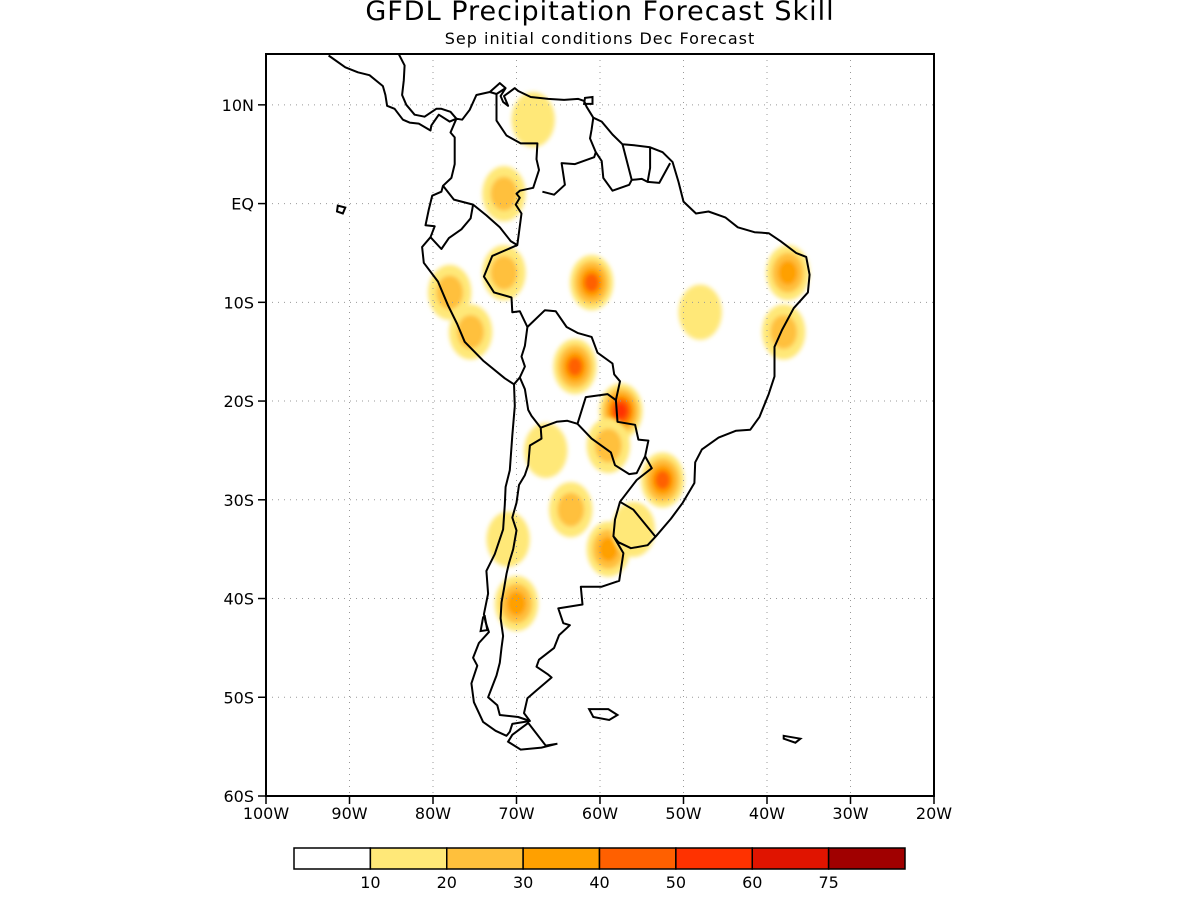  I want to click on lat-tick-label: 30S, so click(238, 500).